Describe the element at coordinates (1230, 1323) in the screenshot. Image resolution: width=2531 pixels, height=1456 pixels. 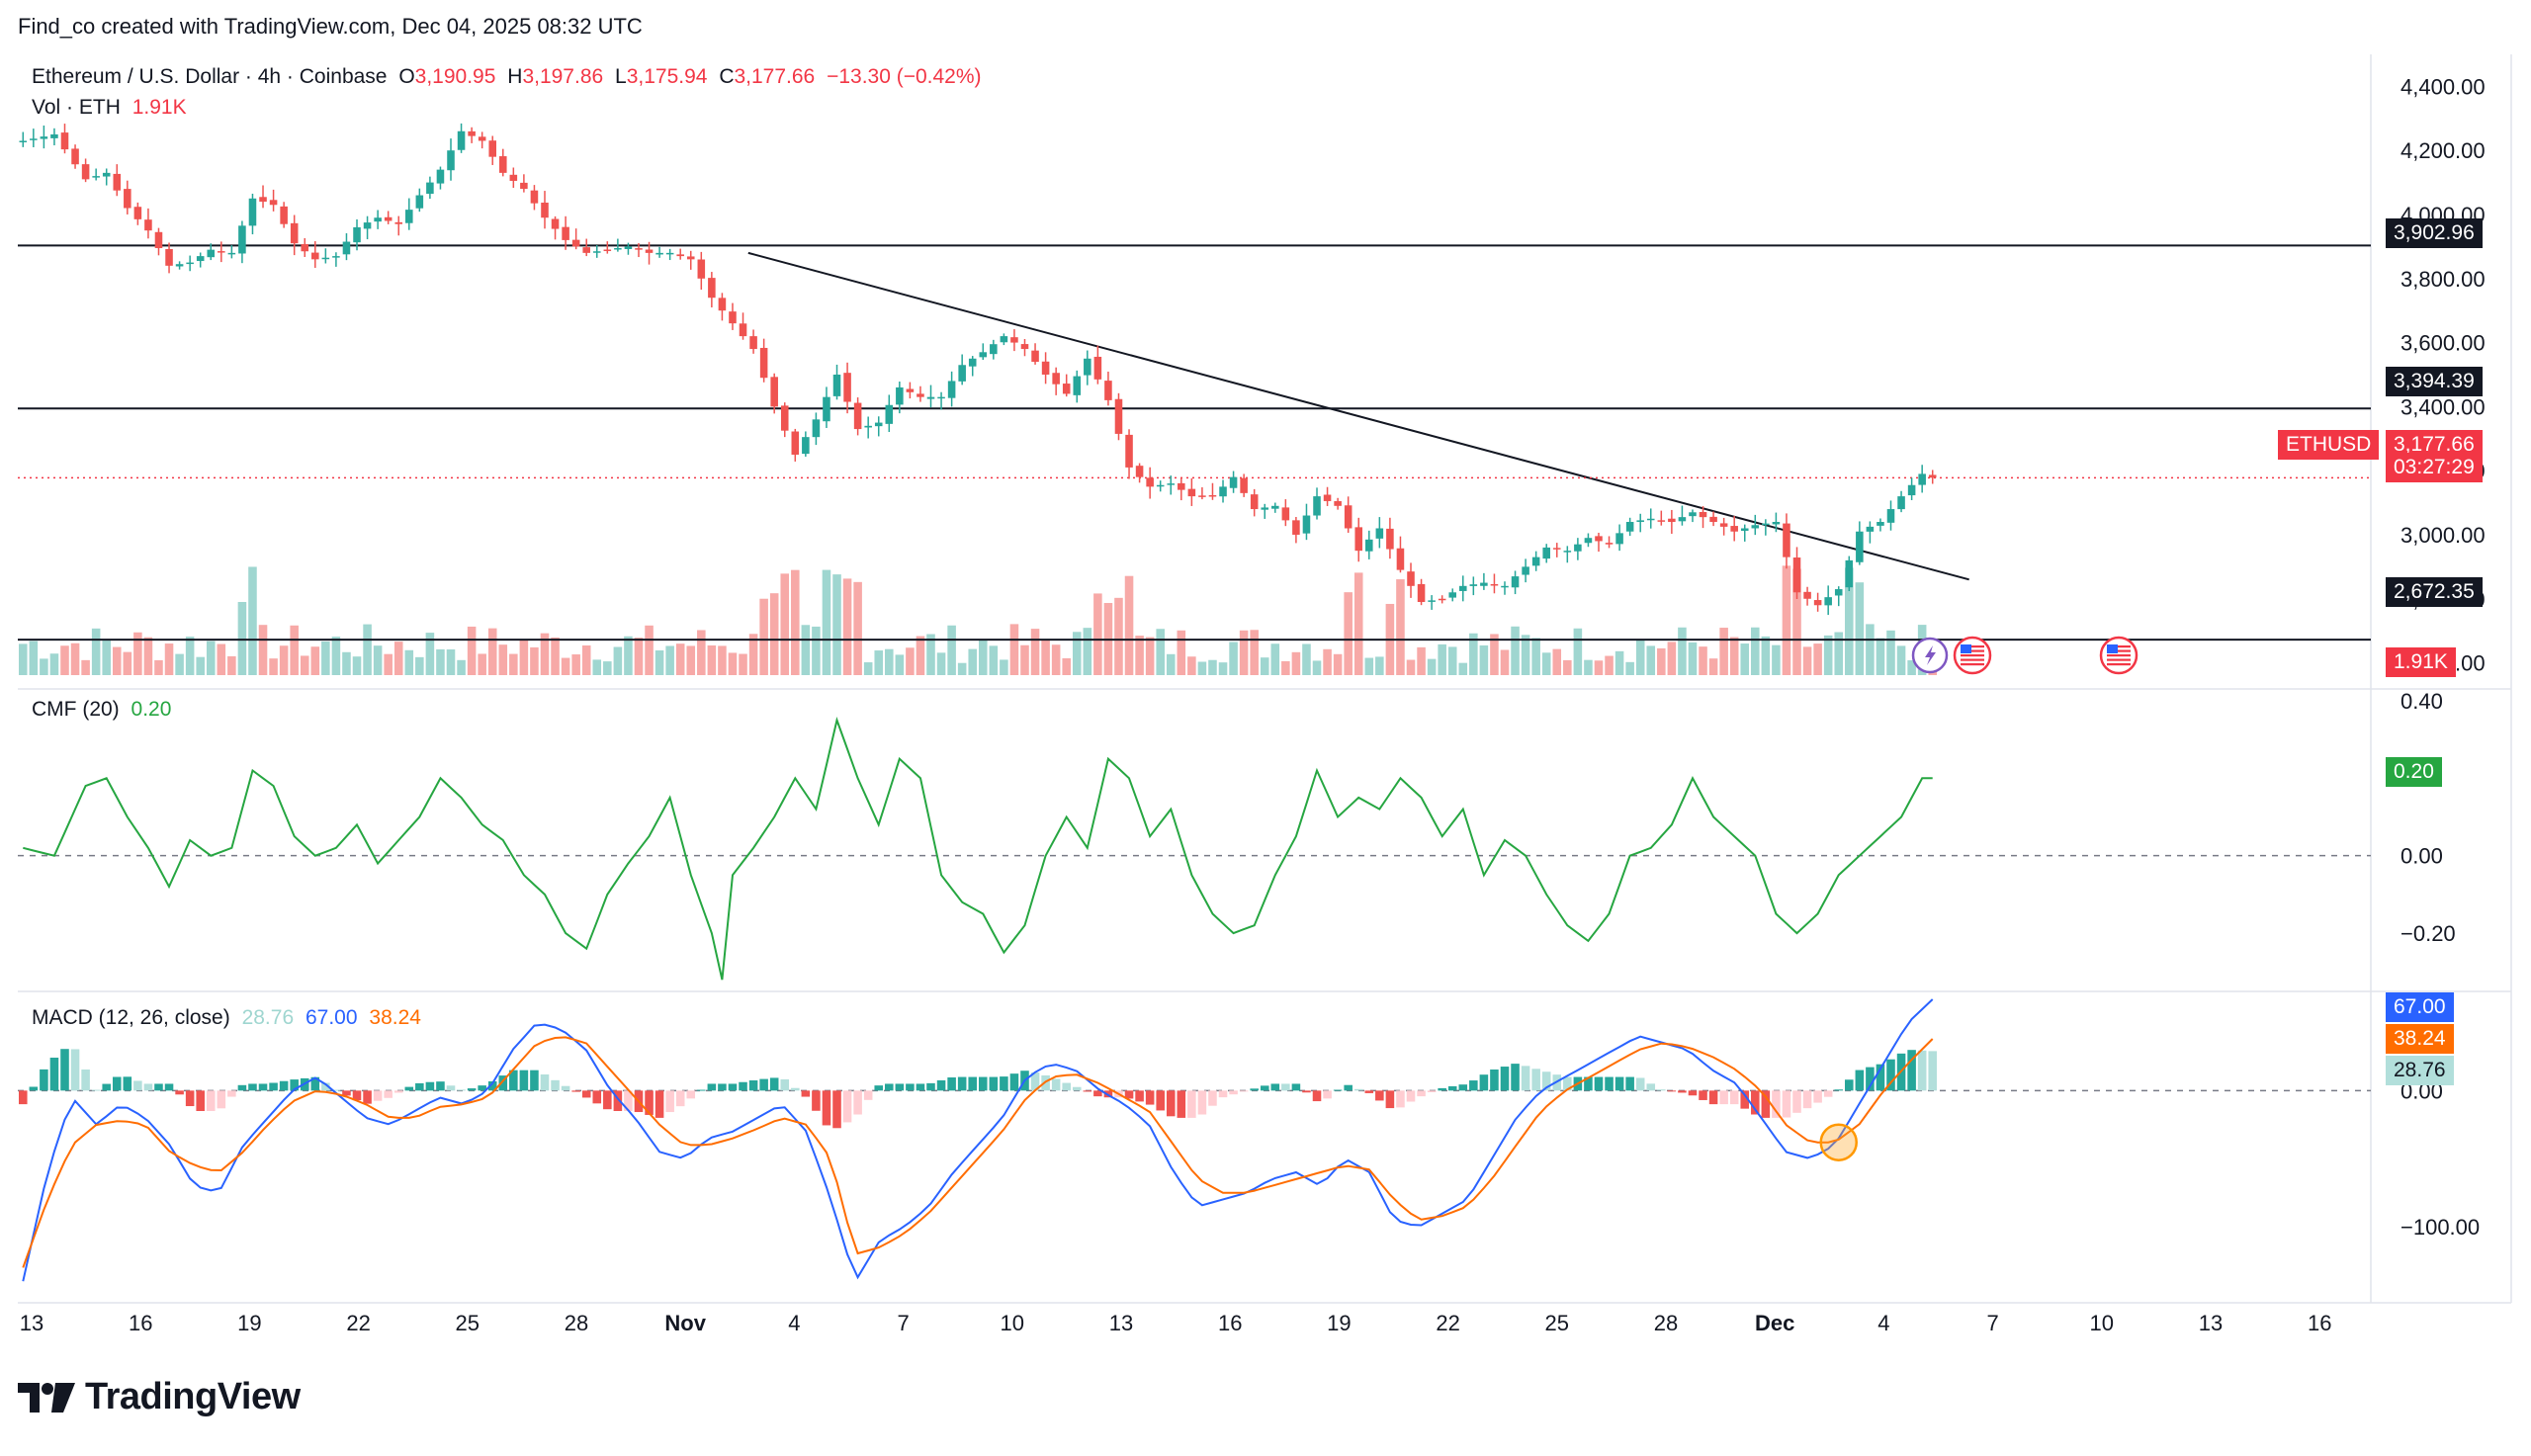
I see `time-tick-label: 16` at that location.